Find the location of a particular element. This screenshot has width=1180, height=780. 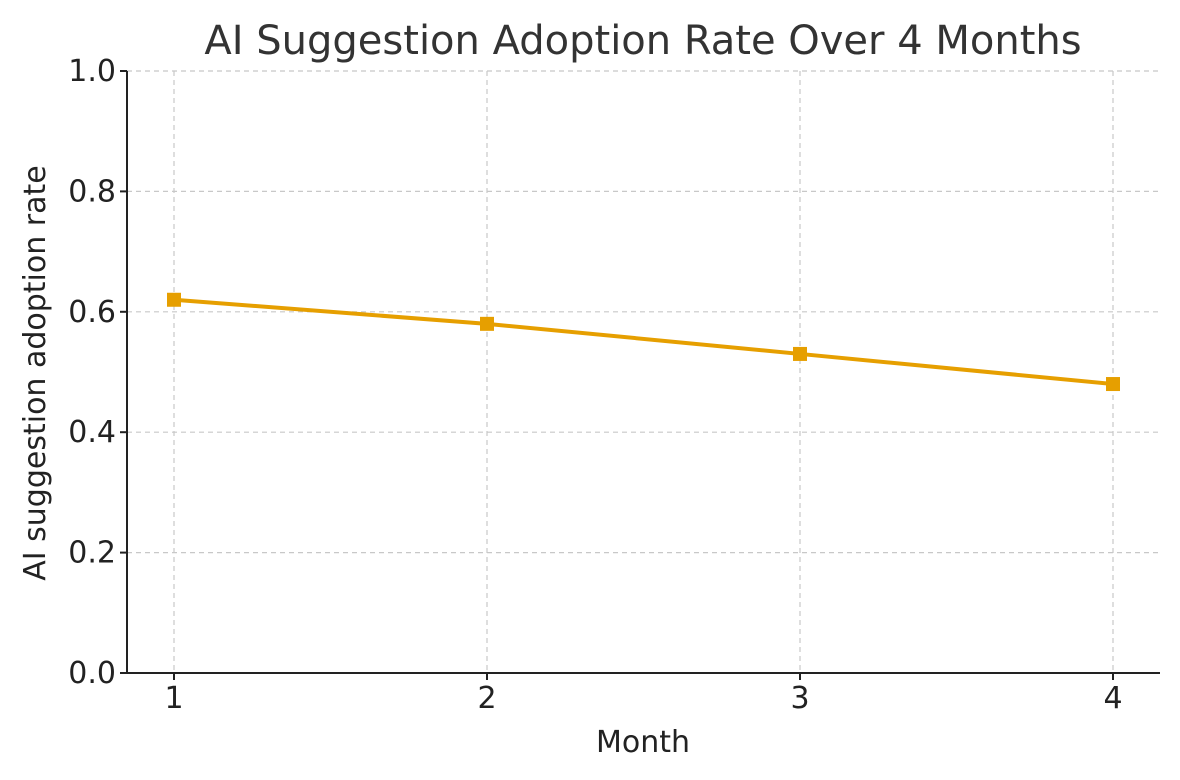

y-tick-label: 0.6 is located at coordinates (92, 312).